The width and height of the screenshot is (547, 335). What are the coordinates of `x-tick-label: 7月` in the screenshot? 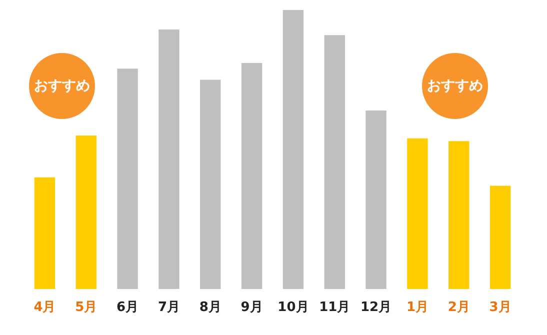 It's located at (169, 307).